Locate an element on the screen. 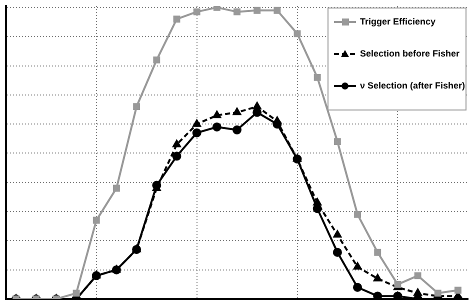 This screenshot has width=474, height=305. legend-label: ν Selection (after Fisher) is located at coordinates (413, 85).